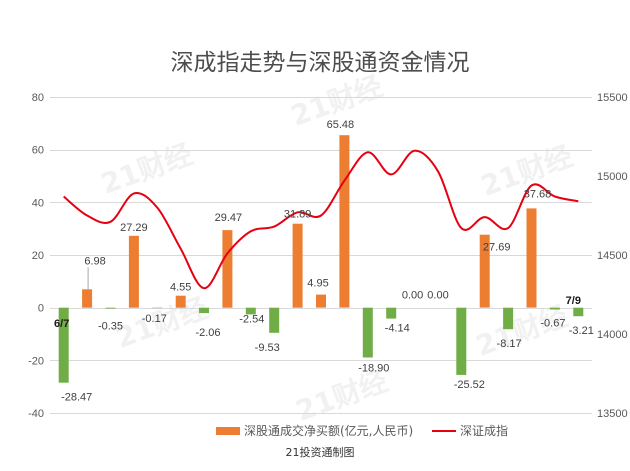 The height and width of the screenshot is (471, 630). Describe the element at coordinates (581, 331) in the screenshot. I see `data-label: -3.21` at that location.